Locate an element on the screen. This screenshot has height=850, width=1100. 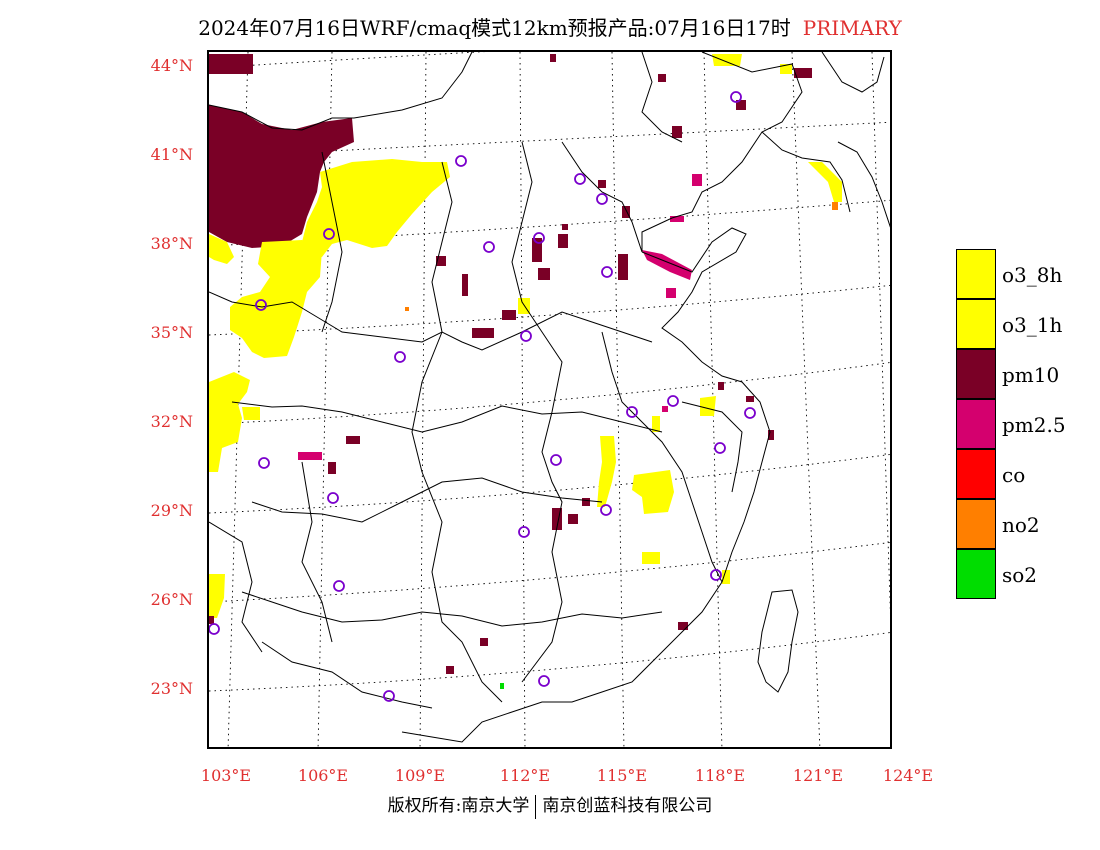
no2-patches is located at coordinates (621, 256).